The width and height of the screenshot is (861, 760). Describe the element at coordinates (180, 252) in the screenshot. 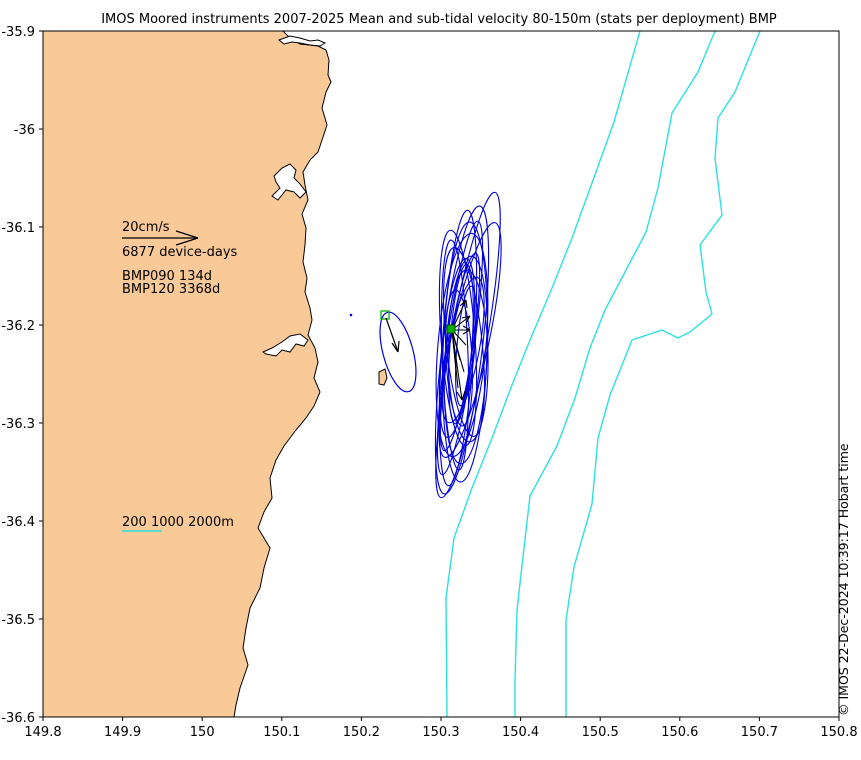

I see `device-days-label: 6877 device-days` at that location.